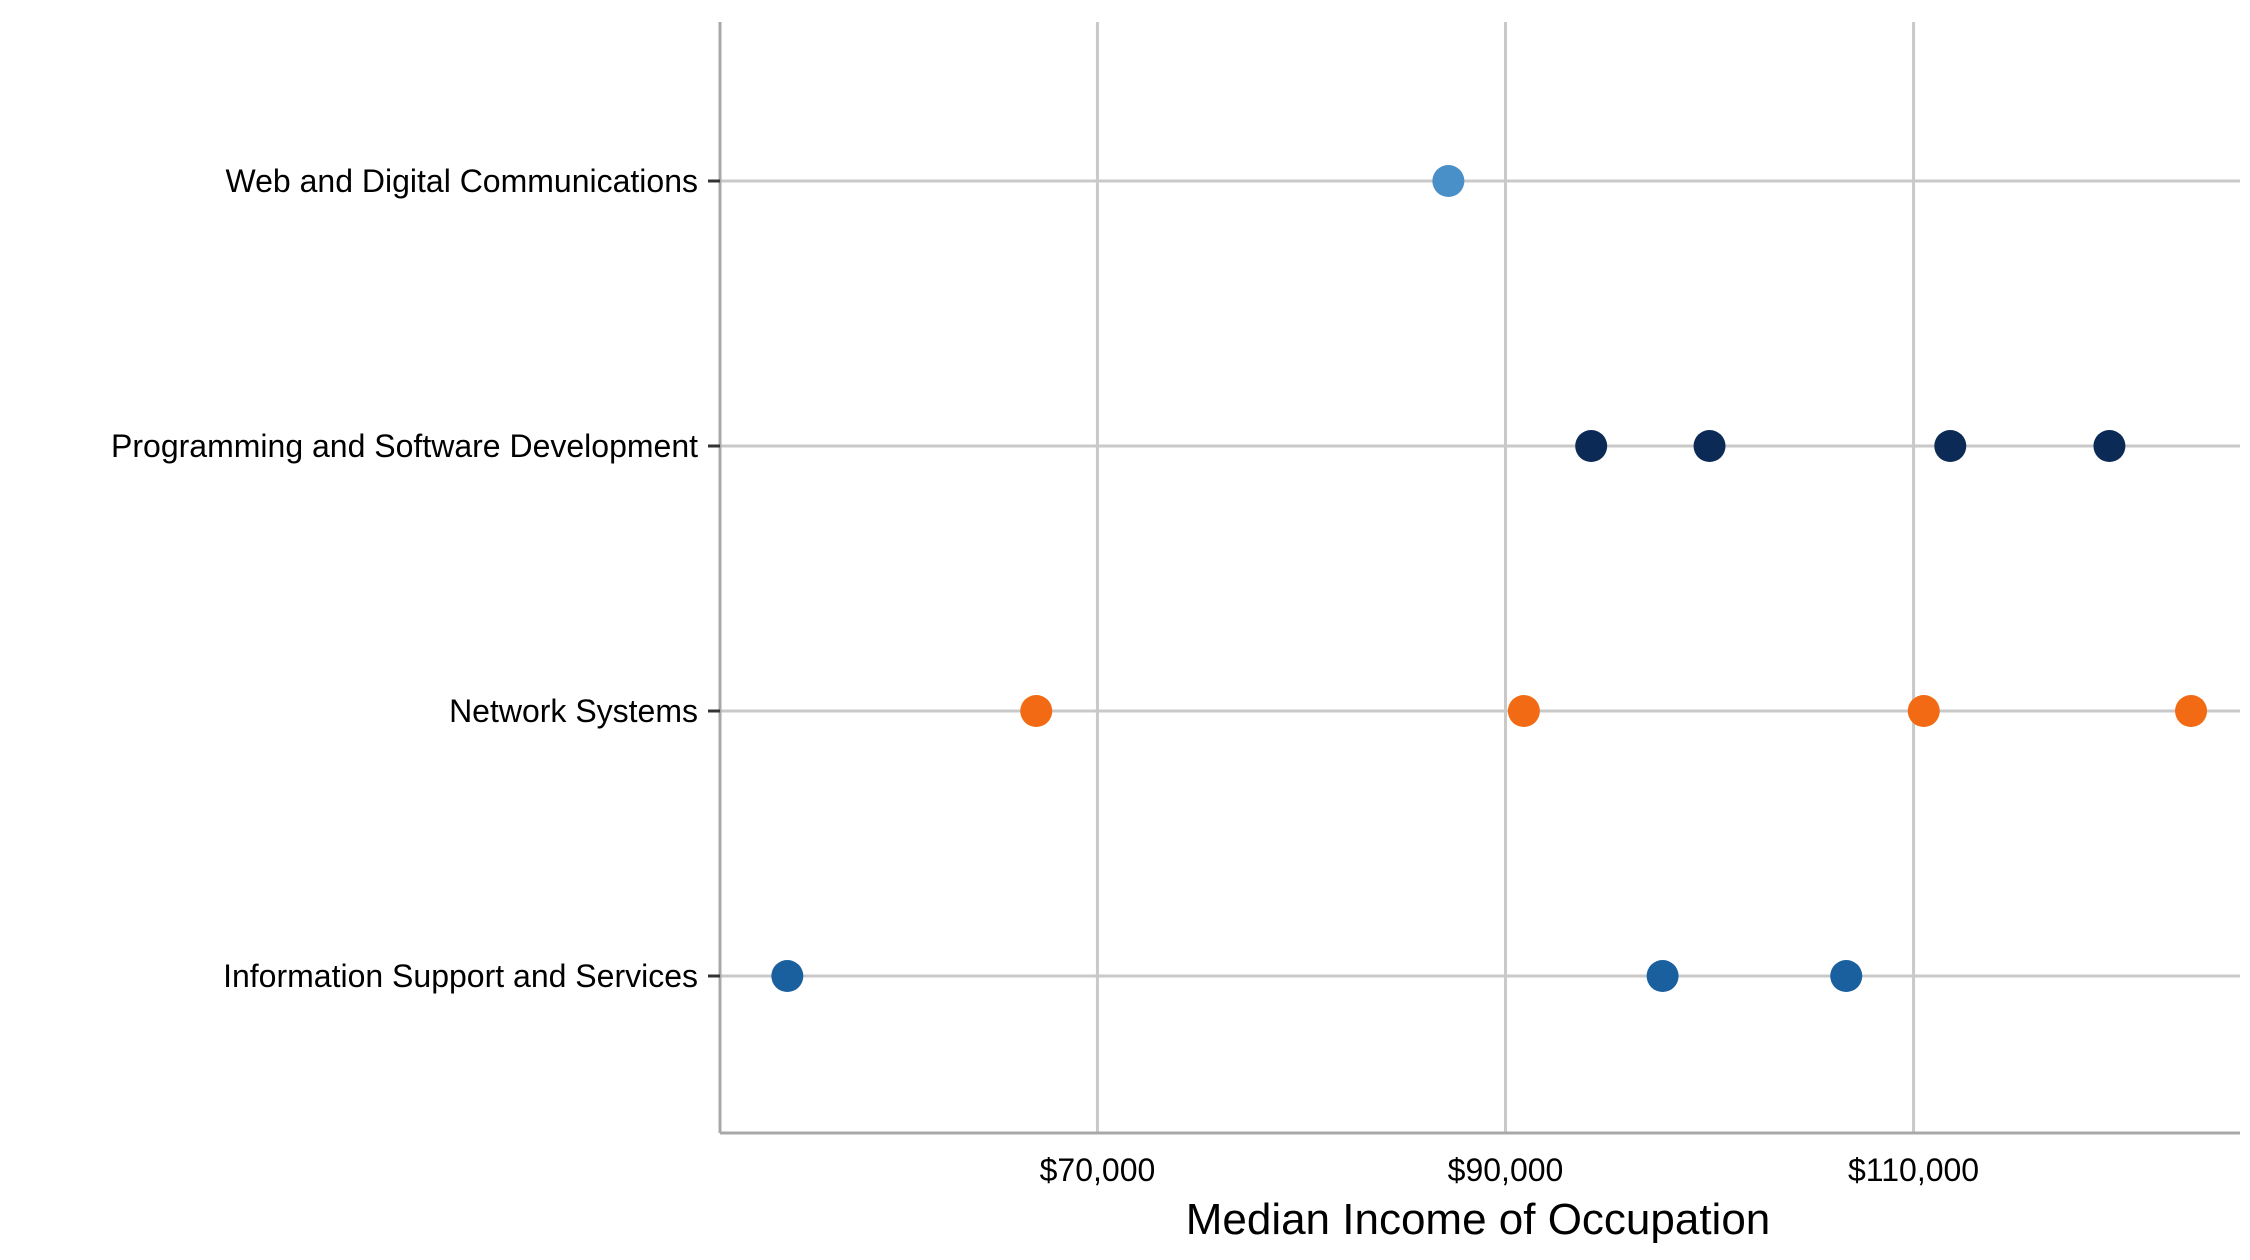  What do you see at coordinates (1478, 1219) in the screenshot?
I see `x-axis-title: Median Income of Occupation` at bounding box center [1478, 1219].